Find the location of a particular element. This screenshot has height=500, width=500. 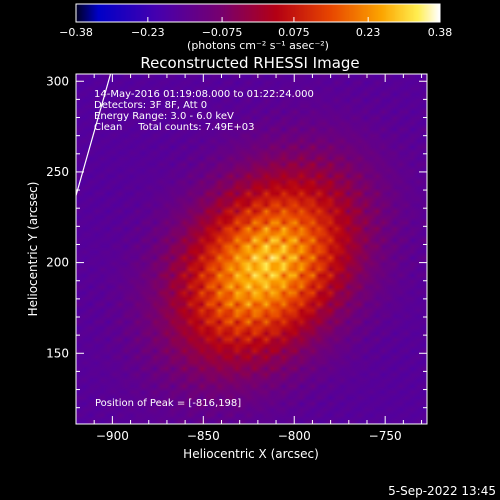

colorbar-tick-label: −0.23 is located at coordinates (148, 32).